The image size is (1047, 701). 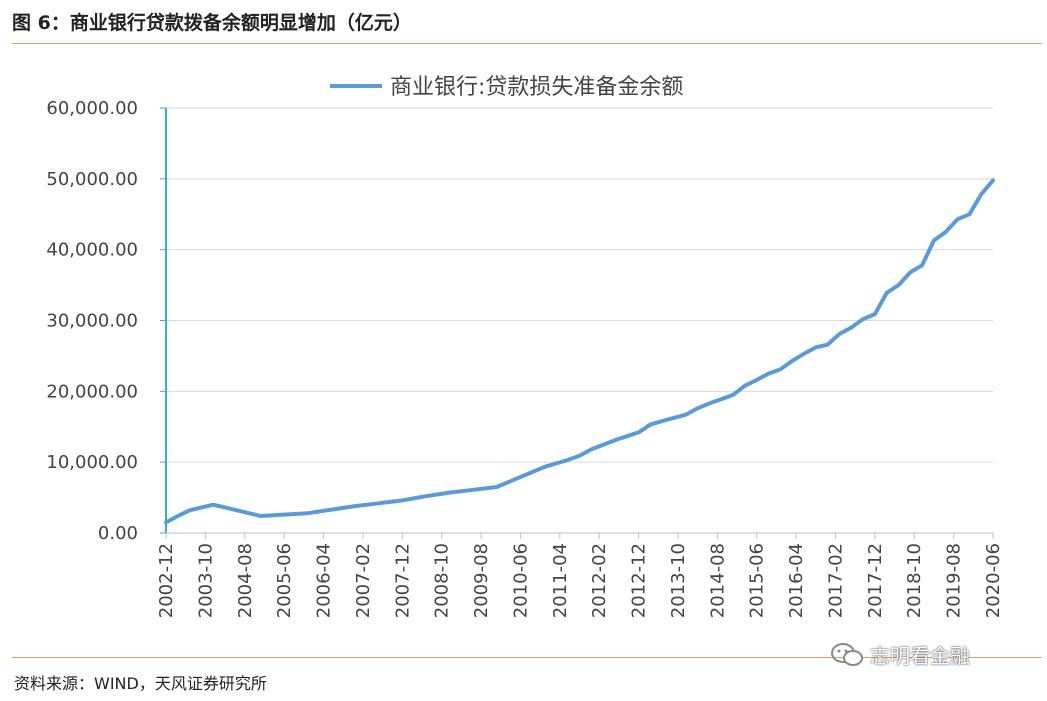 What do you see at coordinates (527, 43) in the screenshot?
I see `title-divider` at bounding box center [527, 43].